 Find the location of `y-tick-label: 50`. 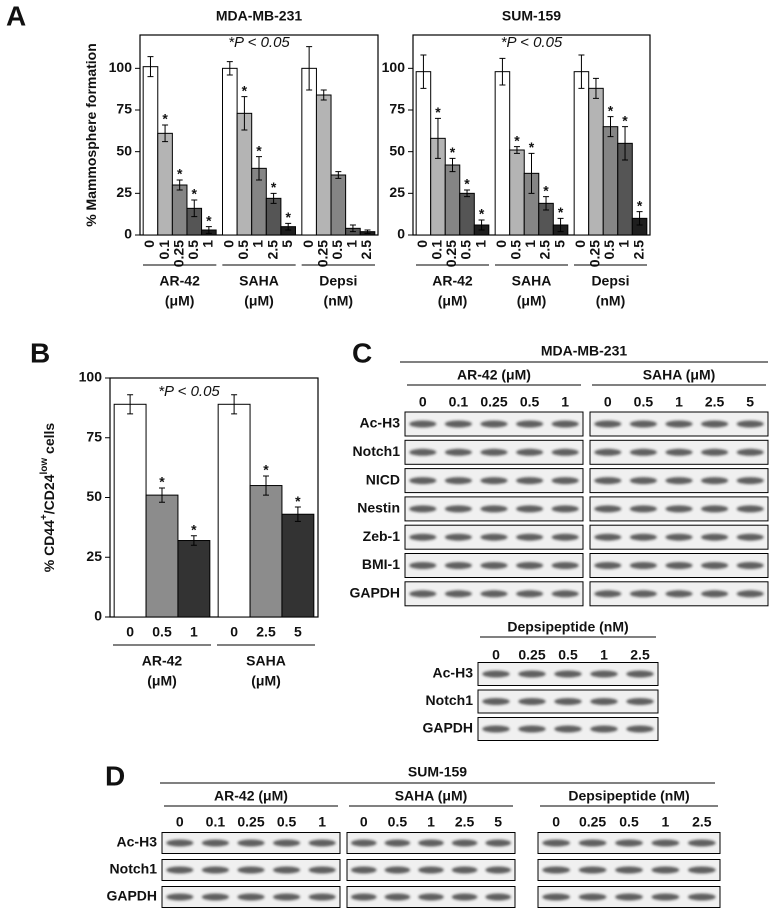

y-tick-label: 50 is located at coordinates (124, 150).